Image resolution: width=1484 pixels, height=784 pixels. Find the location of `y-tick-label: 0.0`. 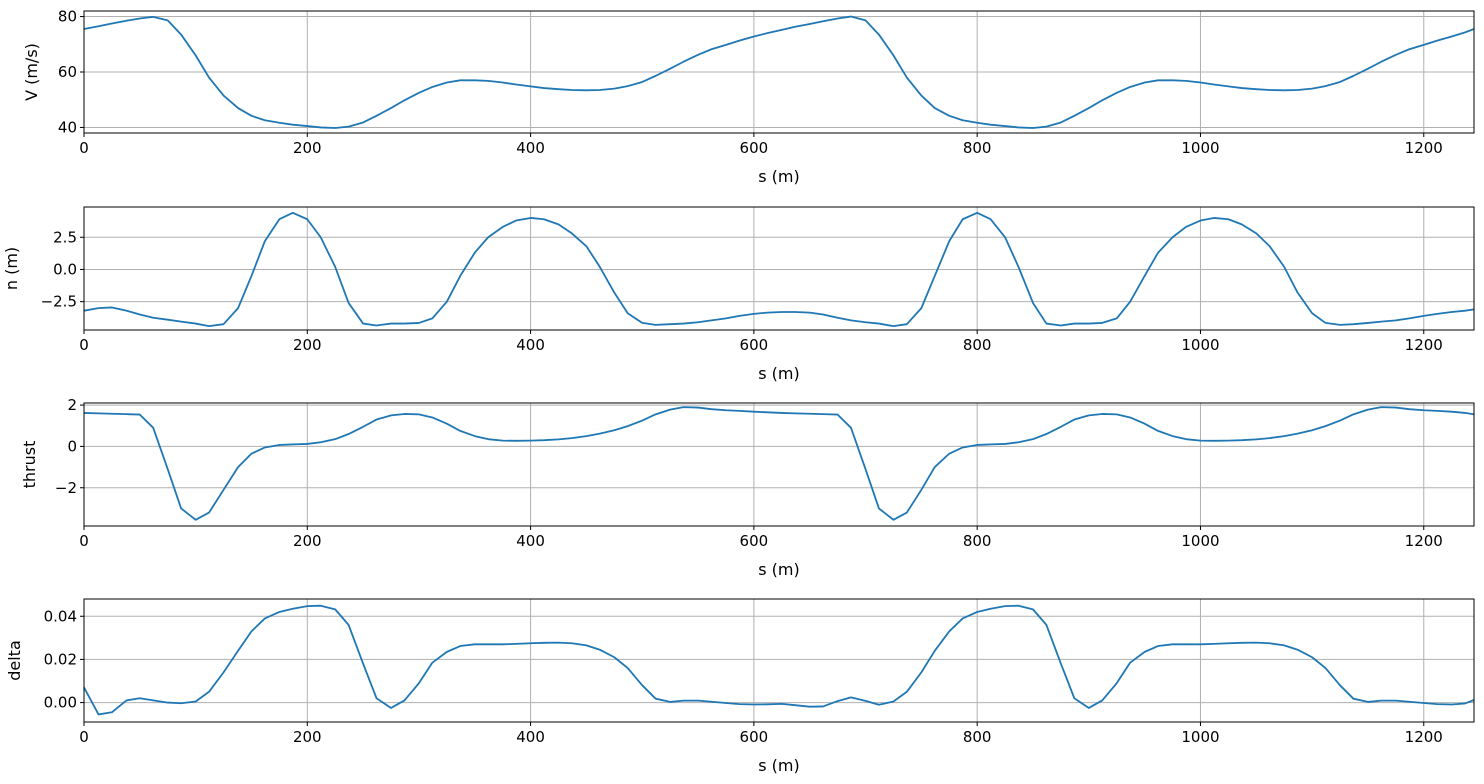

y-tick-label: 0.0 is located at coordinates (65, 269).